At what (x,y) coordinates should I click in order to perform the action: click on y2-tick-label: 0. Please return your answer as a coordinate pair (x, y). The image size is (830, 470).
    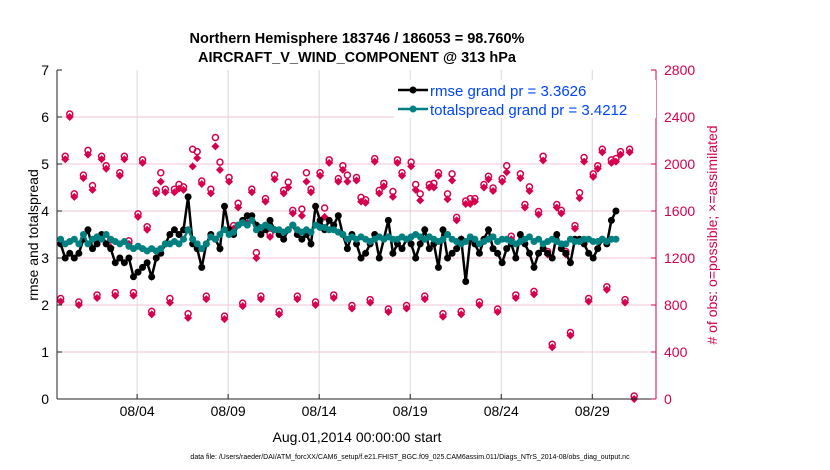
    Looking at the image, I should click on (668, 399).